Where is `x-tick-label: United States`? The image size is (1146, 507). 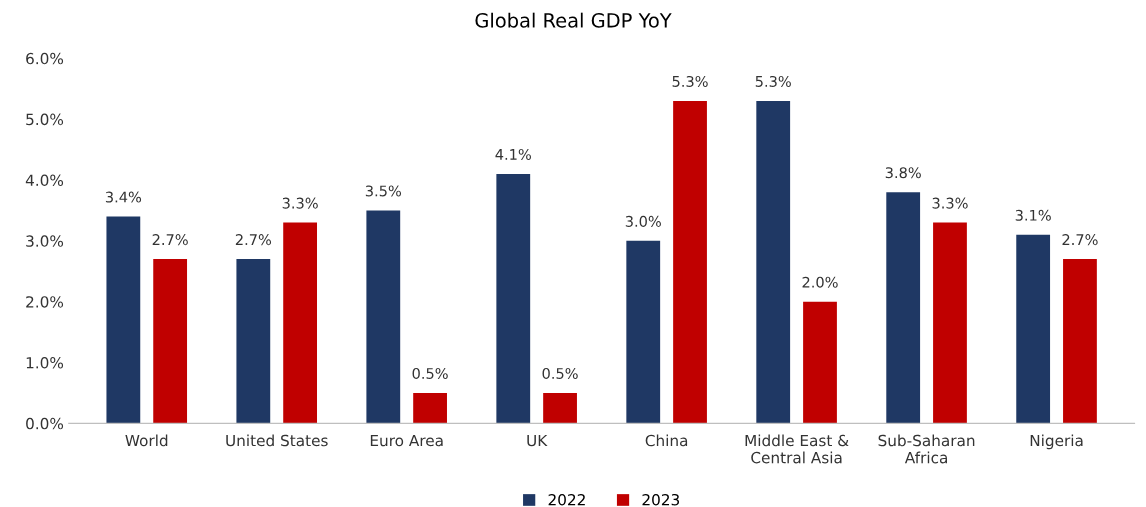
x-tick-label: United States is located at coordinates (277, 440).